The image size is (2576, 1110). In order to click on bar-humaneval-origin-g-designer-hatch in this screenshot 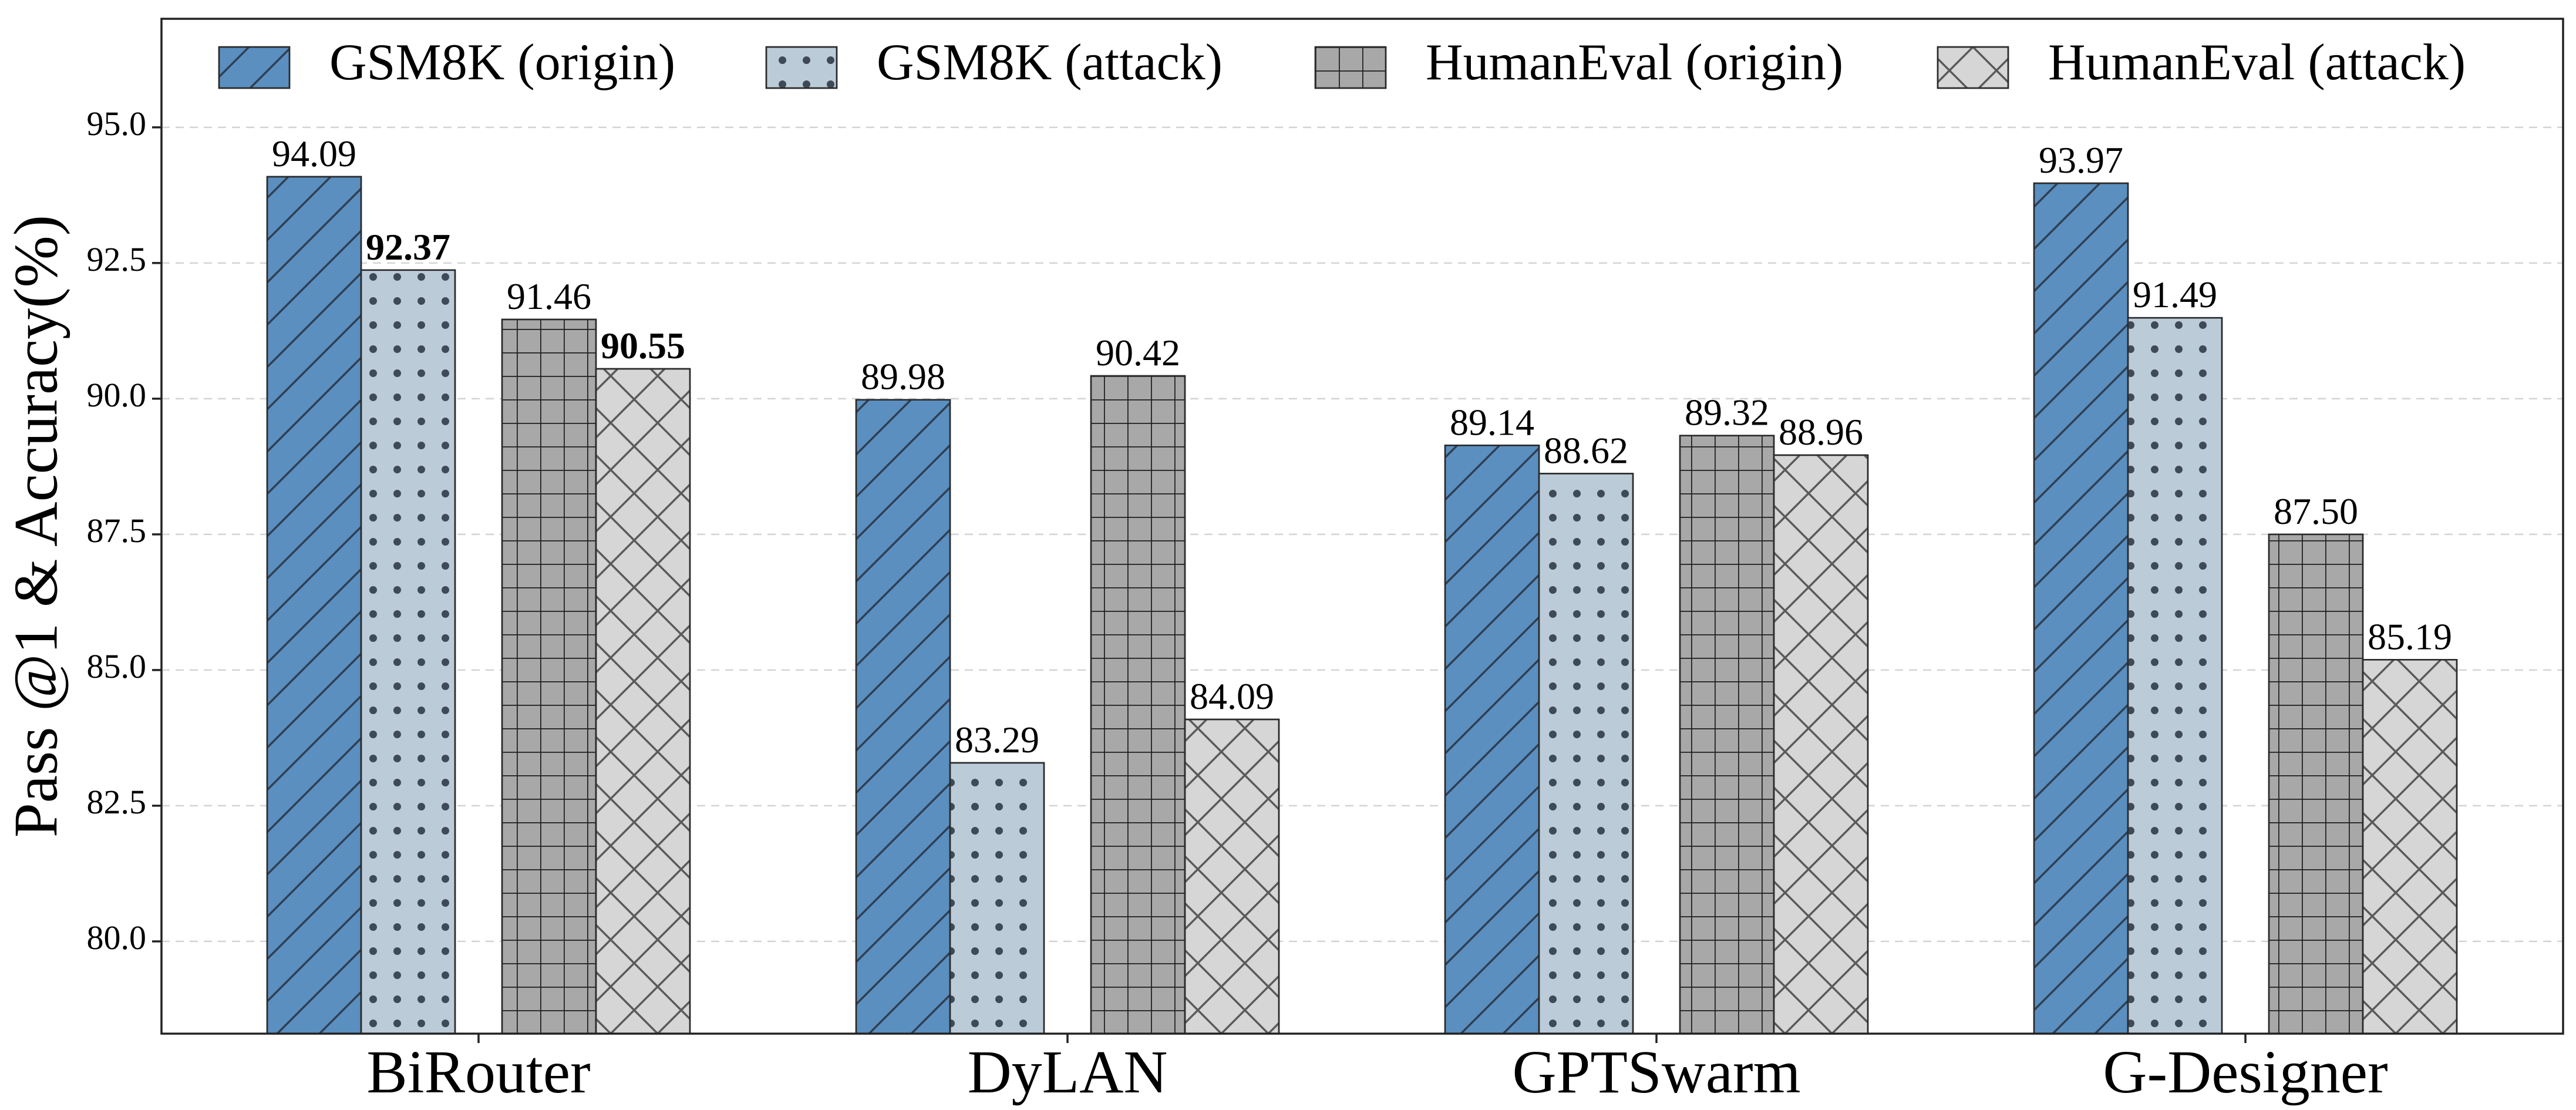, I will do `click(2316, 783)`.